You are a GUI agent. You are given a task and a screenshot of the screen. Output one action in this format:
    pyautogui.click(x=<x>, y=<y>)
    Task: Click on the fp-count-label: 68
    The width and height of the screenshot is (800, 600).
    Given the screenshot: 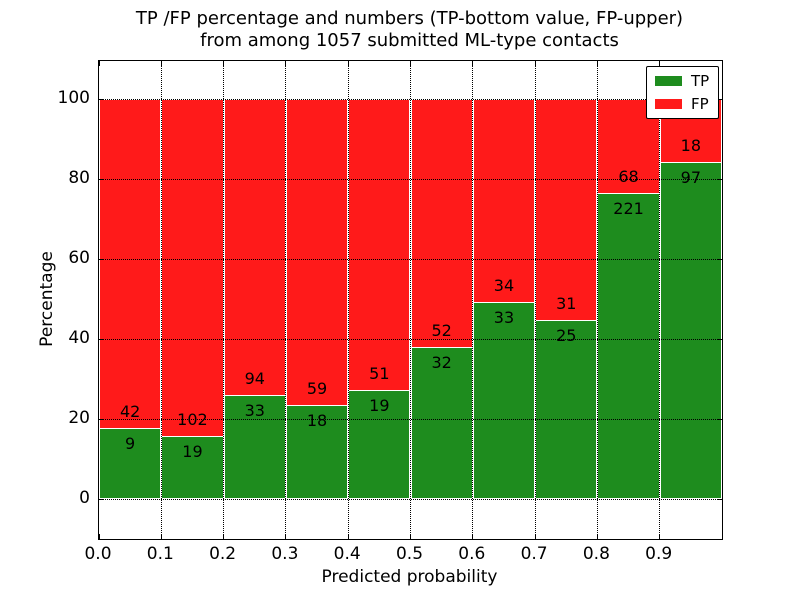 What is the action you would take?
    pyautogui.click(x=628, y=177)
    